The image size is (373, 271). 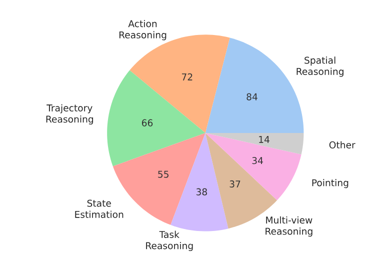 I want to click on slice-label: Other, so click(x=342, y=145).